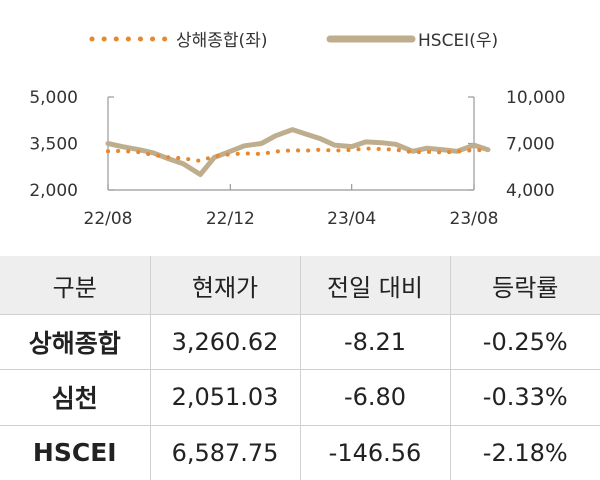 The height and width of the screenshot is (480, 600). What do you see at coordinates (525, 452) in the screenshot?
I see `change-rate-cell: -2.18%` at bounding box center [525, 452].